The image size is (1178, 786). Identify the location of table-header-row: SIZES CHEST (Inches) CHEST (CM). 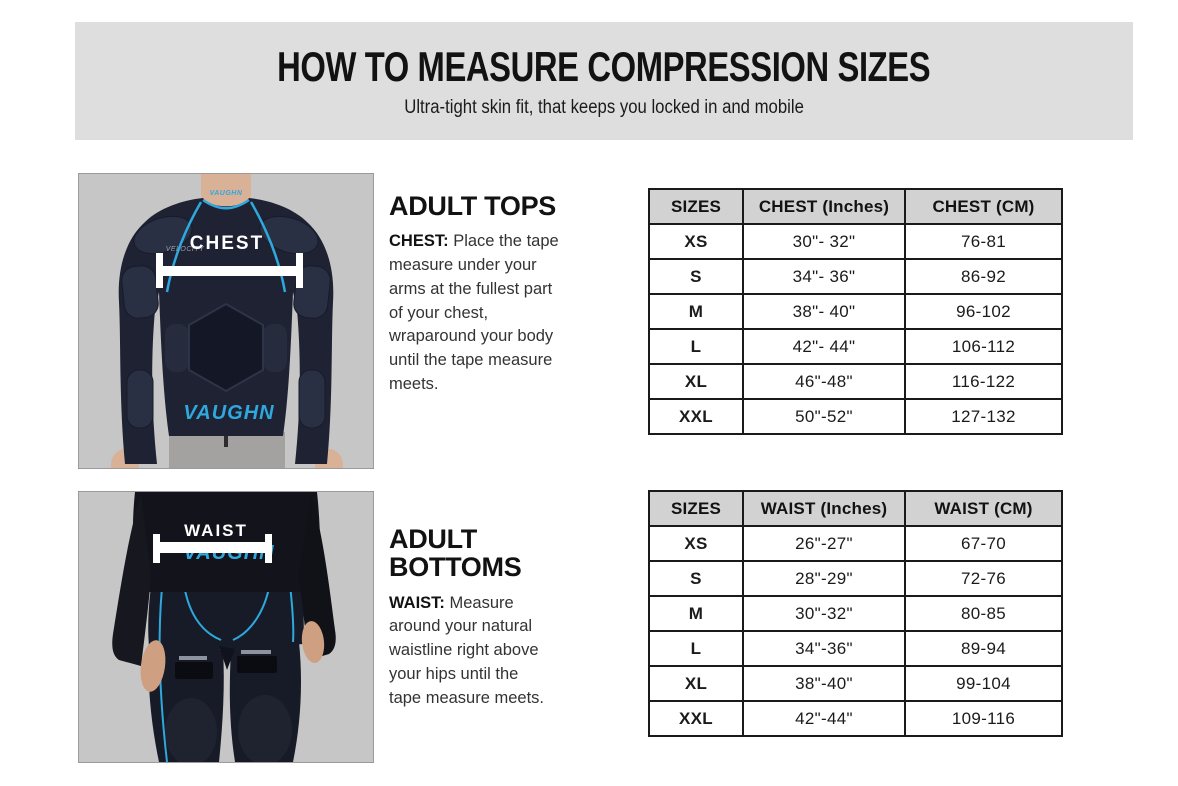
(855, 206).